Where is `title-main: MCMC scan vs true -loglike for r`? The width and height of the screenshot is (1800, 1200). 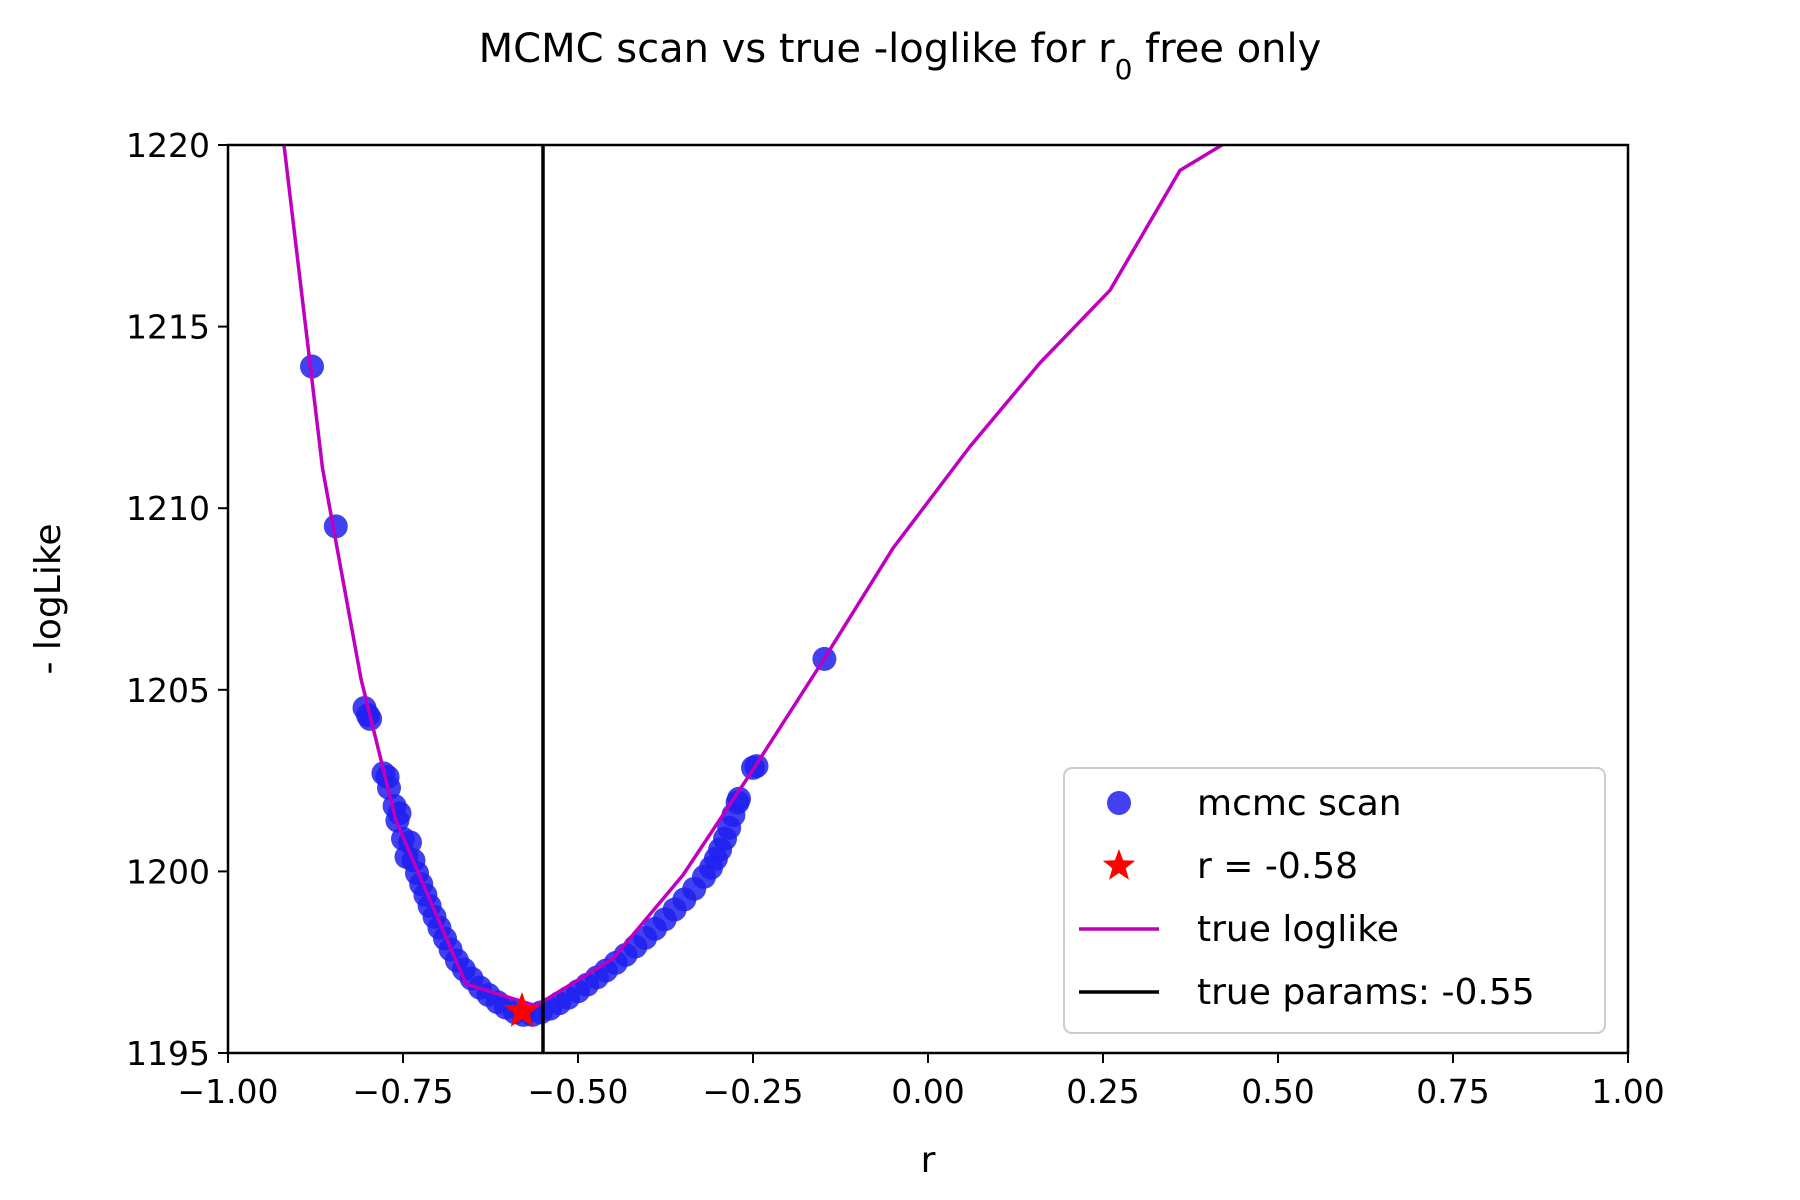
title-main: MCMC scan vs true -loglike for r is located at coordinates (797, 49).